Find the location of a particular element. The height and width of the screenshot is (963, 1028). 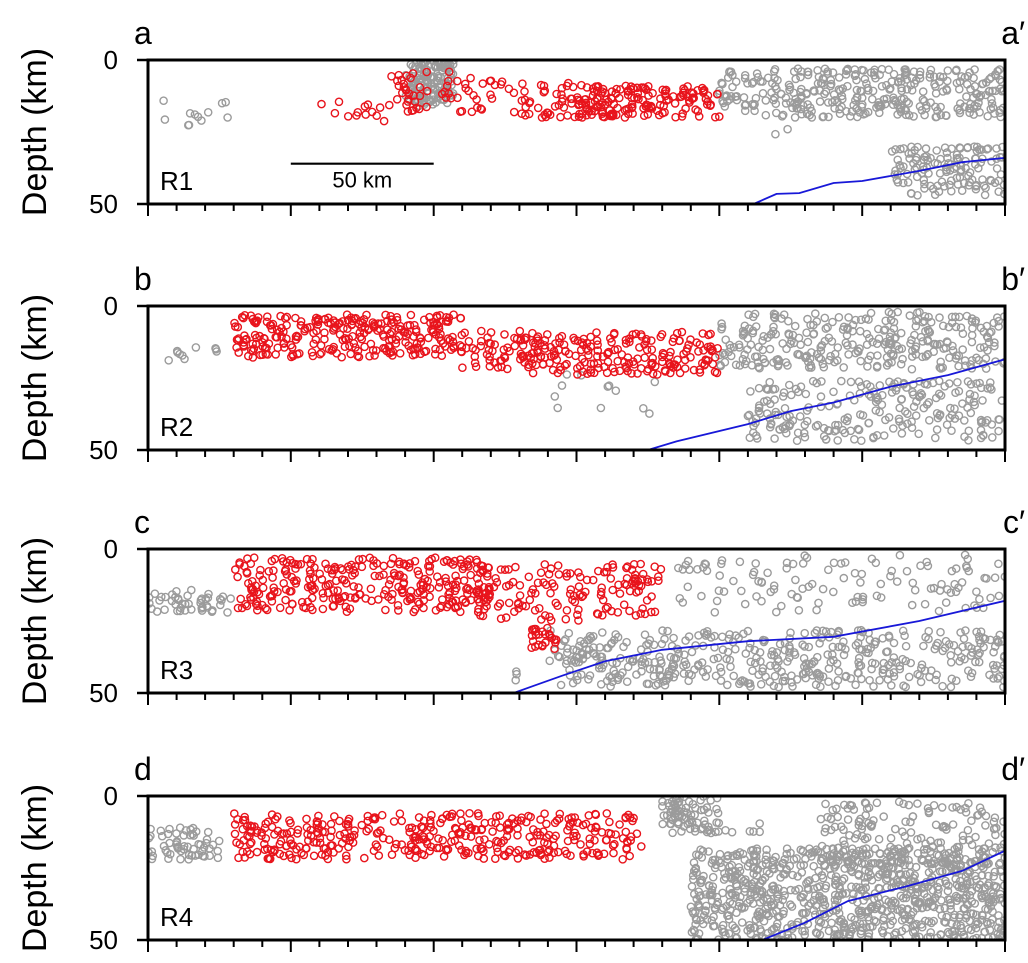

panel-label: R3 is located at coordinates (176, 670).